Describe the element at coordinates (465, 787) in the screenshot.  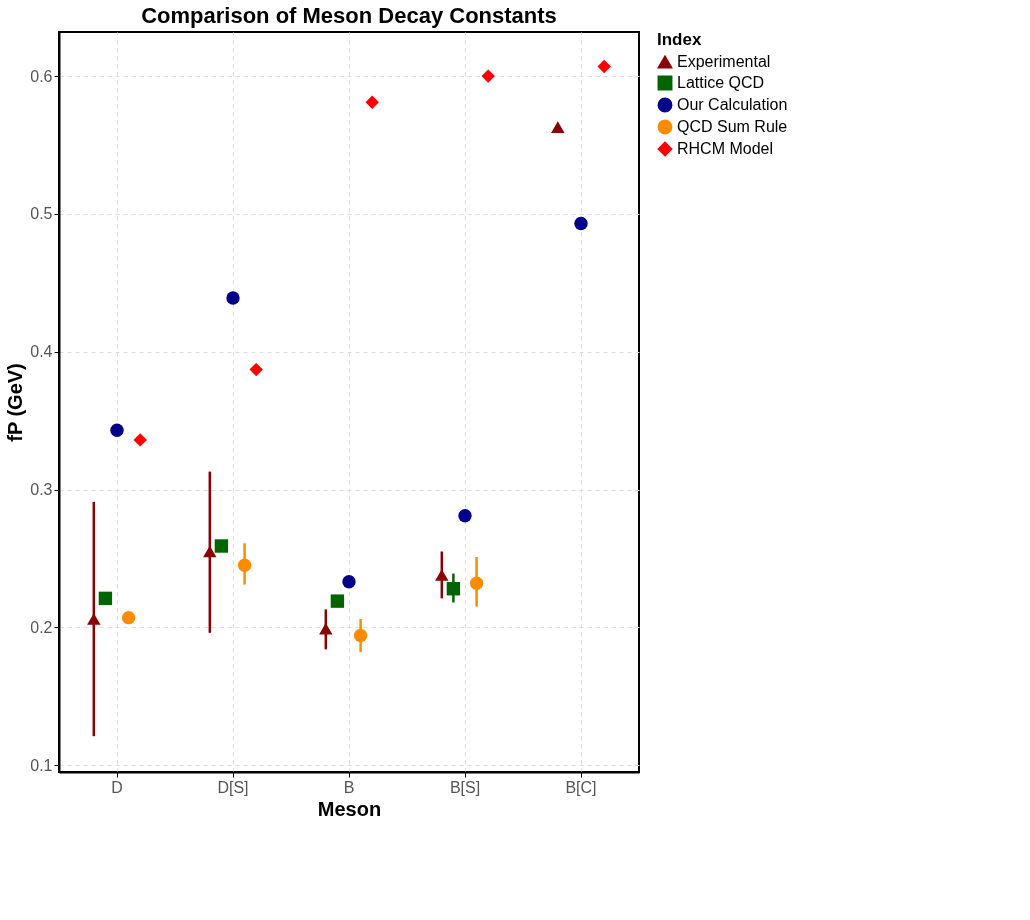
I see `x-tick-label: B[S]` at that location.